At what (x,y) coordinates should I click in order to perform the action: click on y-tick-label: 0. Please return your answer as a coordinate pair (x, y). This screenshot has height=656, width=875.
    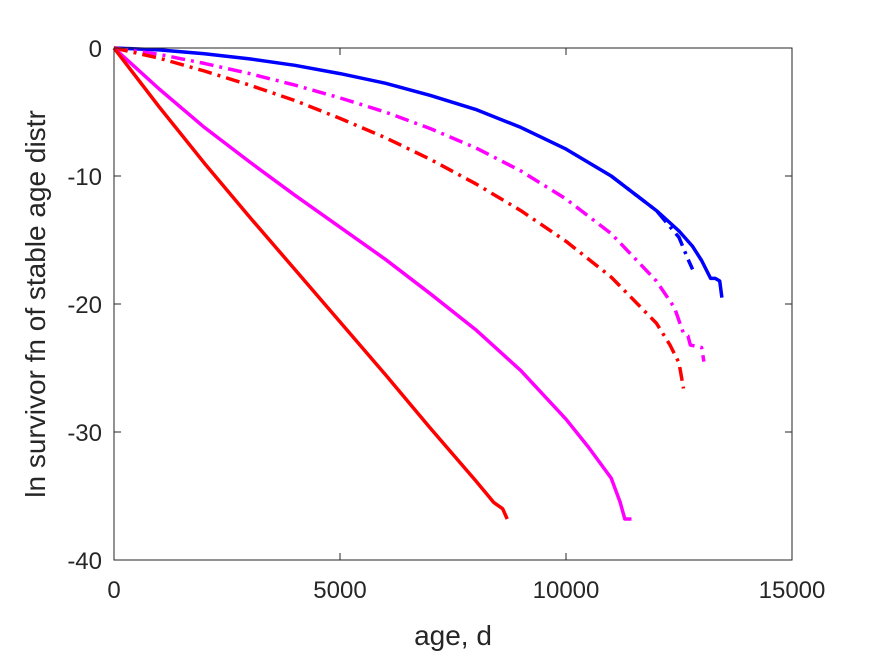
    Looking at the image, I should click on (95, 49).